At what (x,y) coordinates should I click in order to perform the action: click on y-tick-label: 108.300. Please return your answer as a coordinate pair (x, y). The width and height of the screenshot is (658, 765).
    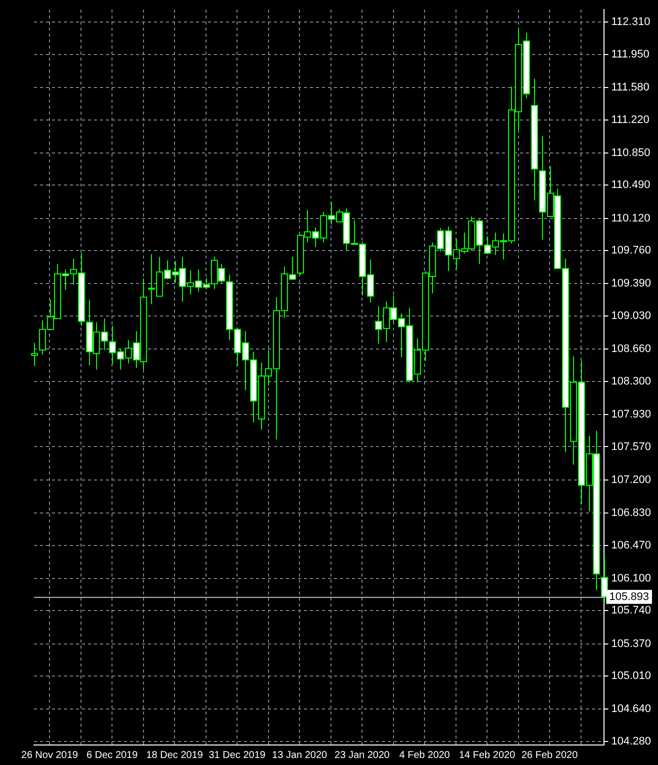
    Looking at the image, I should click on (631, 381).